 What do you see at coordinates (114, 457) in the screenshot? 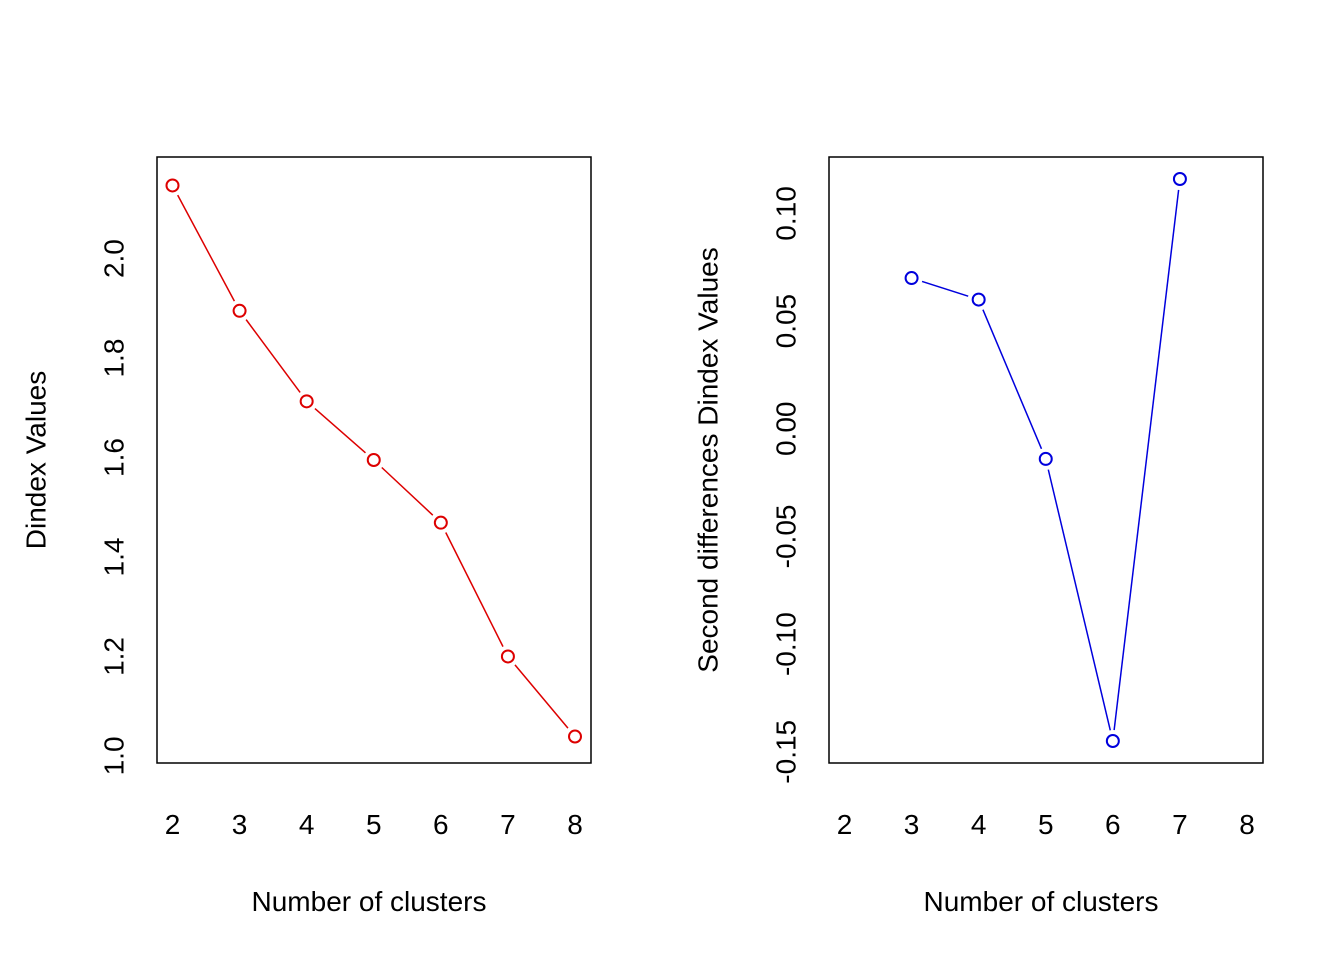
I see `y-tick-label: 1.6` at bounding box center [114, 457].